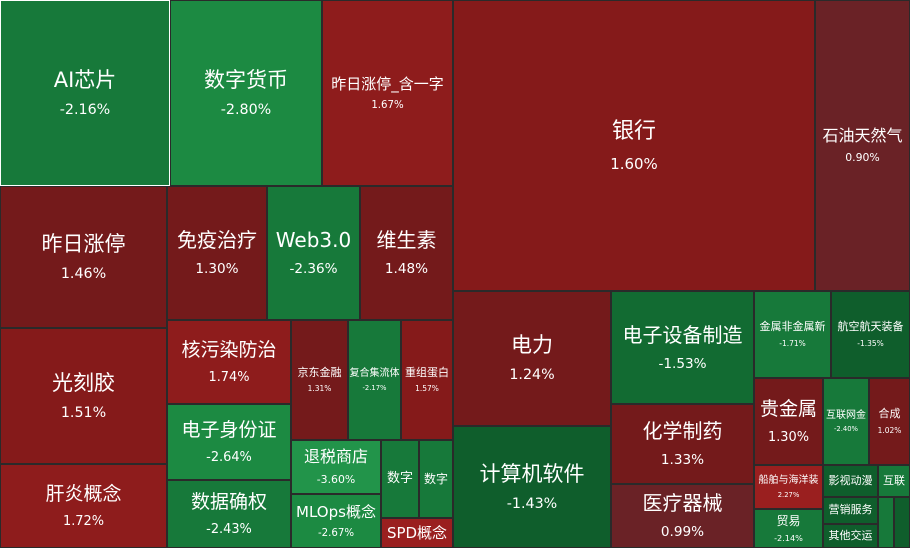  I want to click on tile: 计算机软件 -1.43%, so click(532, 487).